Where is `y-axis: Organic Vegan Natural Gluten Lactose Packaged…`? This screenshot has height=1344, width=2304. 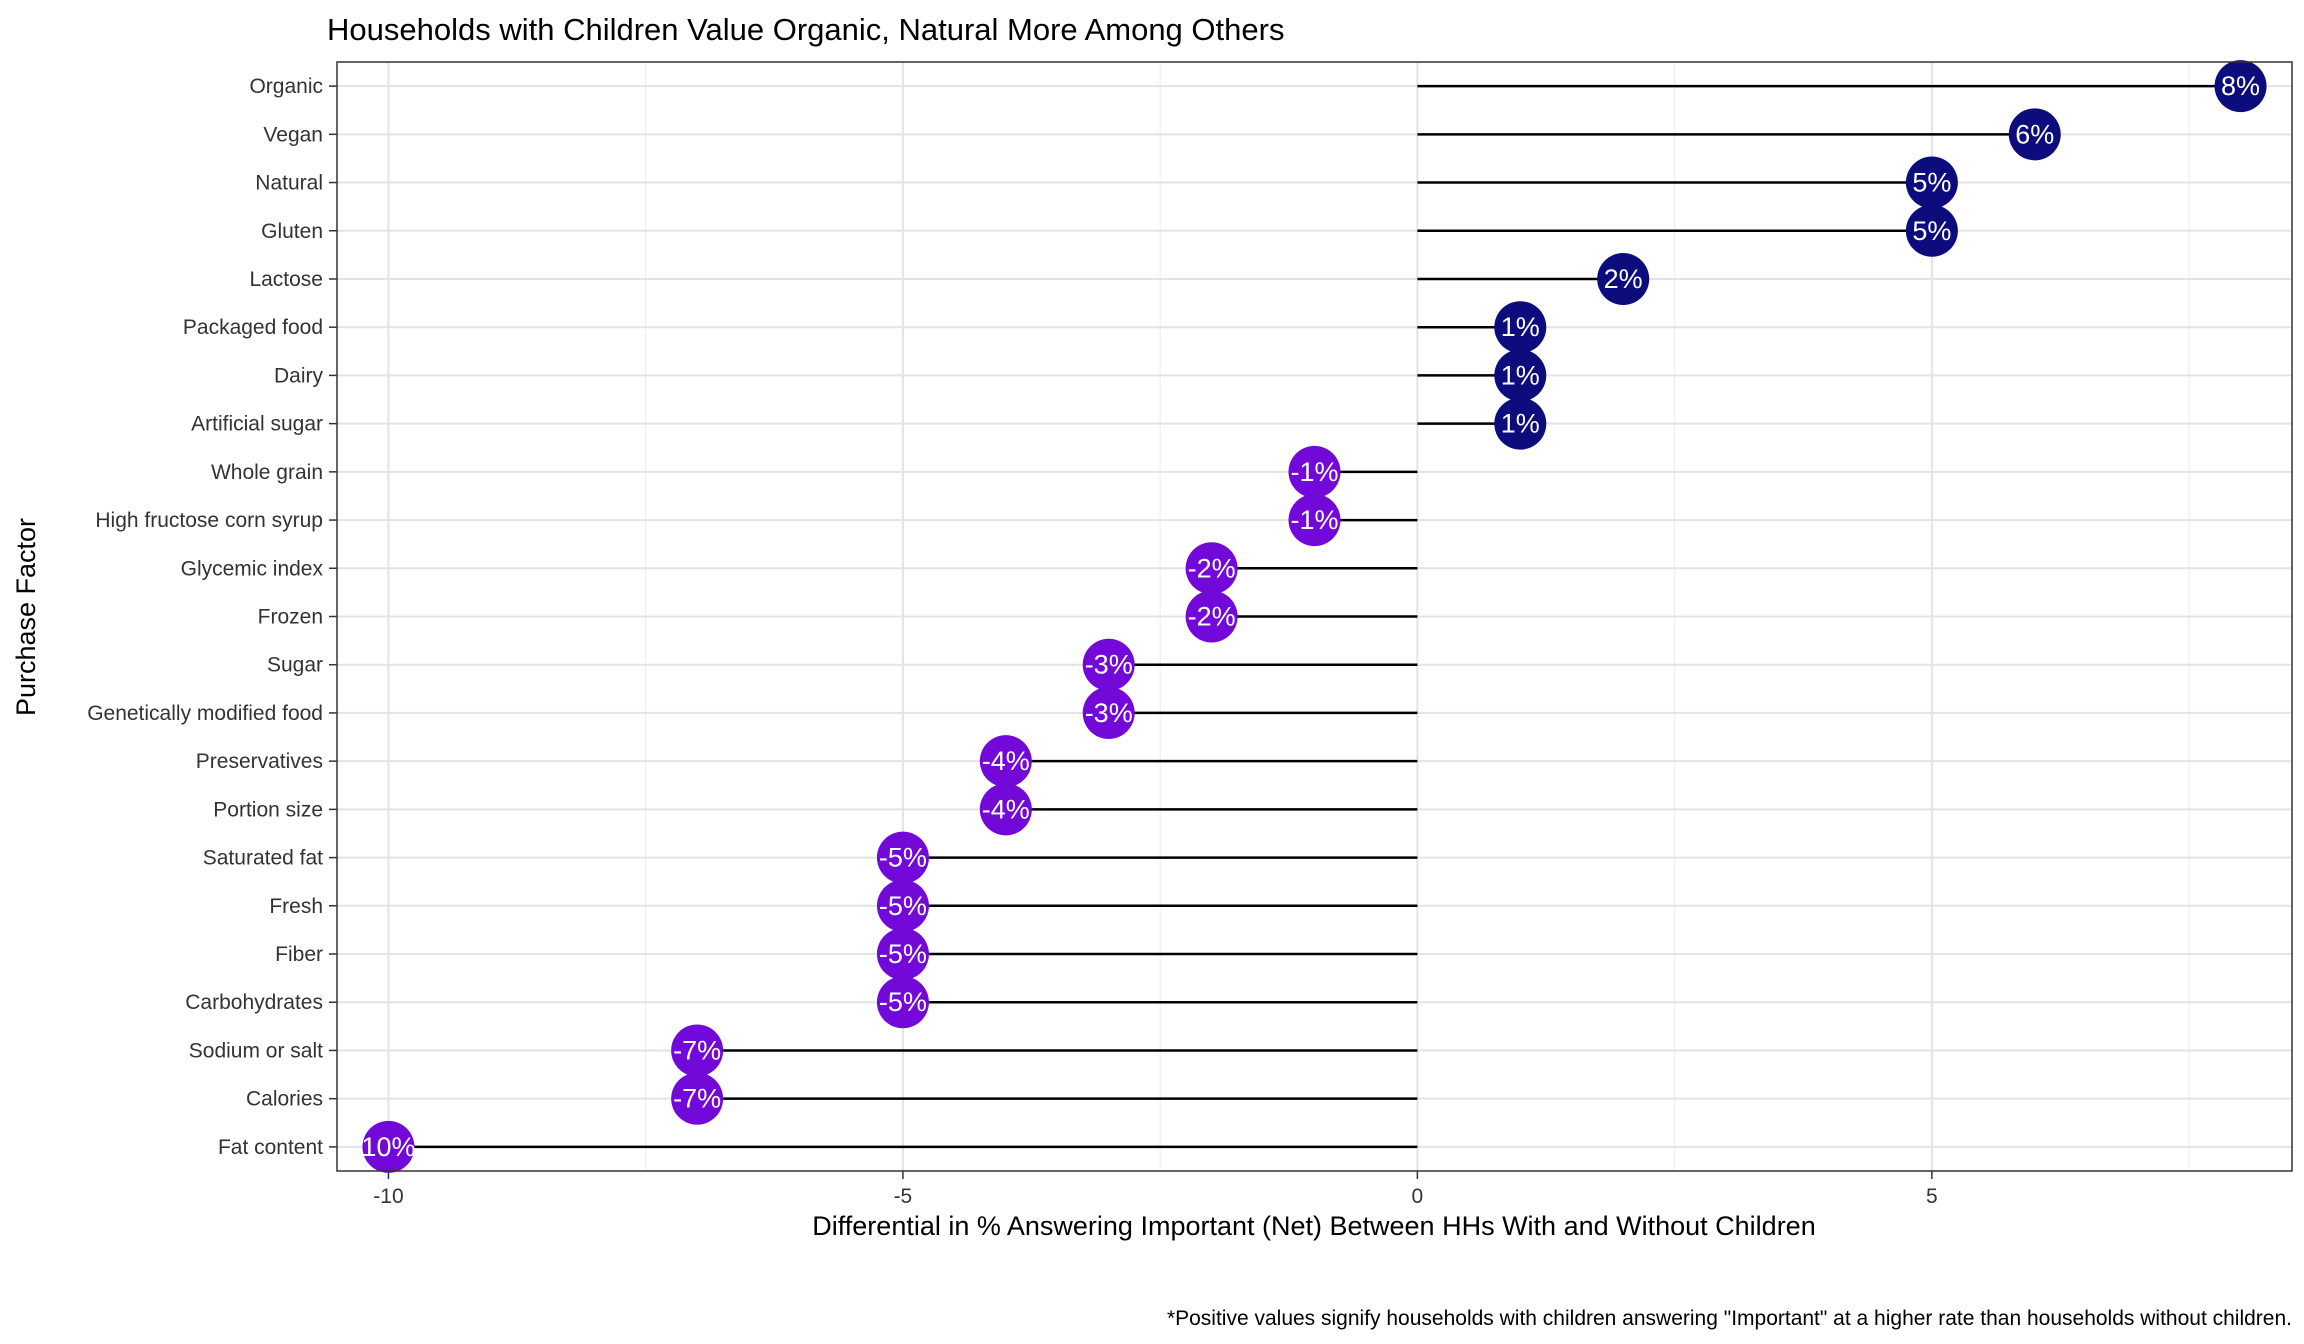 y-axis: Organic Vegan Natural Gluten Lactose Packaged… is located at coordinates (212, 617).